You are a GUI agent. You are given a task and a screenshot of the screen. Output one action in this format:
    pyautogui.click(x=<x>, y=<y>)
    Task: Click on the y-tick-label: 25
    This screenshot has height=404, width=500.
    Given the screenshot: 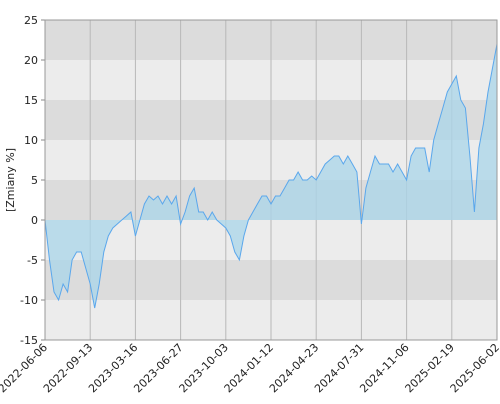 What is the action you would take?
    pyautogui.click(x=31, y=20)
    